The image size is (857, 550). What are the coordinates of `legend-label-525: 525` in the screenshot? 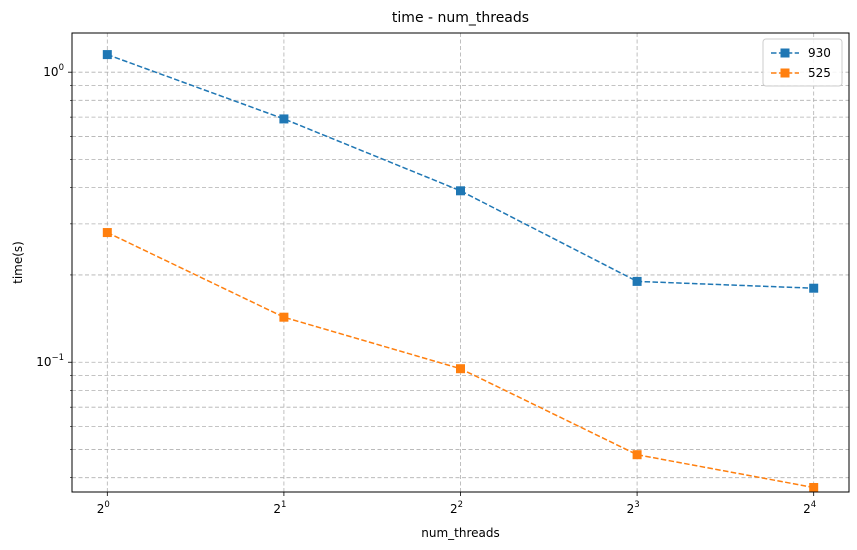 It's located at (819, 73).